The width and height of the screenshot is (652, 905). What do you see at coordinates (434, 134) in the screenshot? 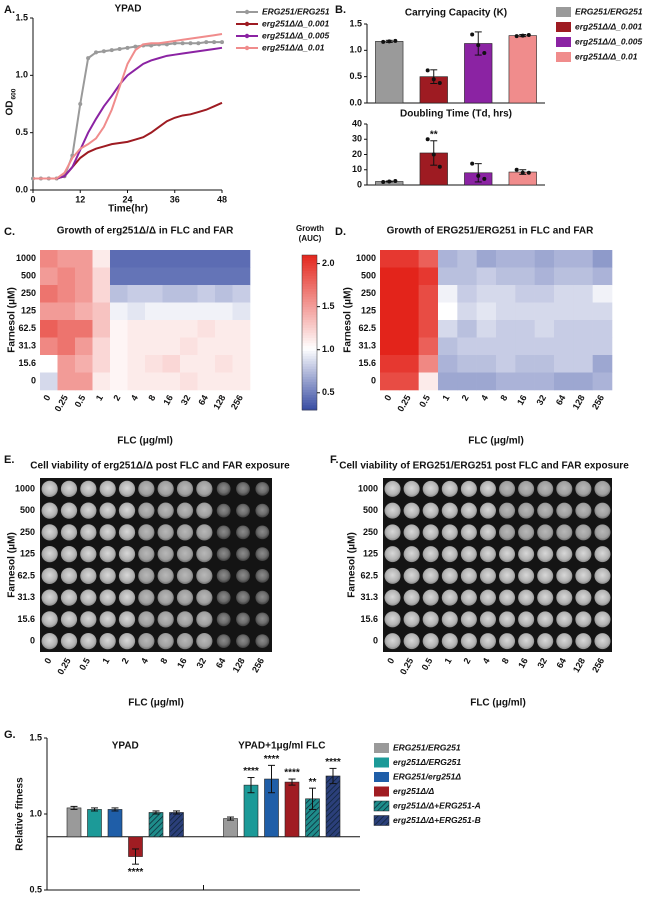
I see `significance-label: **` at bounding box center [434, 134].